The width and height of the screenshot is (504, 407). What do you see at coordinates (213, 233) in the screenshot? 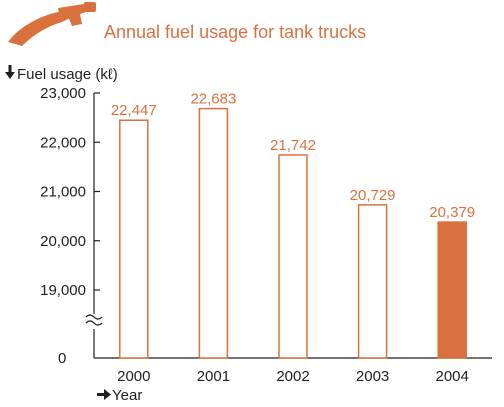
I see `bar-2001` at bounding box center [213, 233].